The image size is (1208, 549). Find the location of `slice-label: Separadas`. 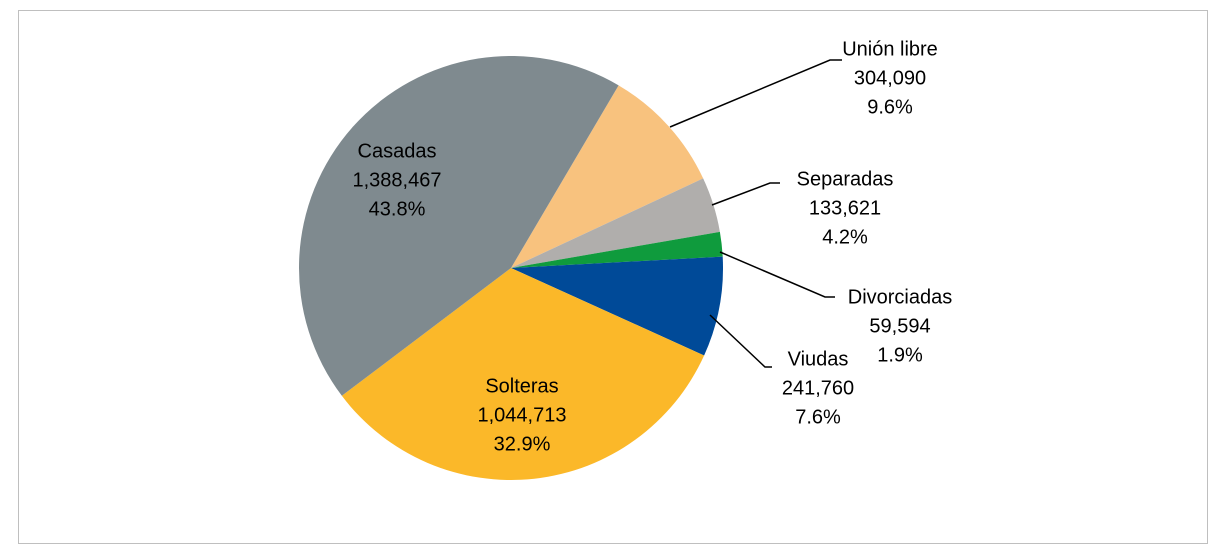

slice-label: Separadas is located at coordinates (845, 179).